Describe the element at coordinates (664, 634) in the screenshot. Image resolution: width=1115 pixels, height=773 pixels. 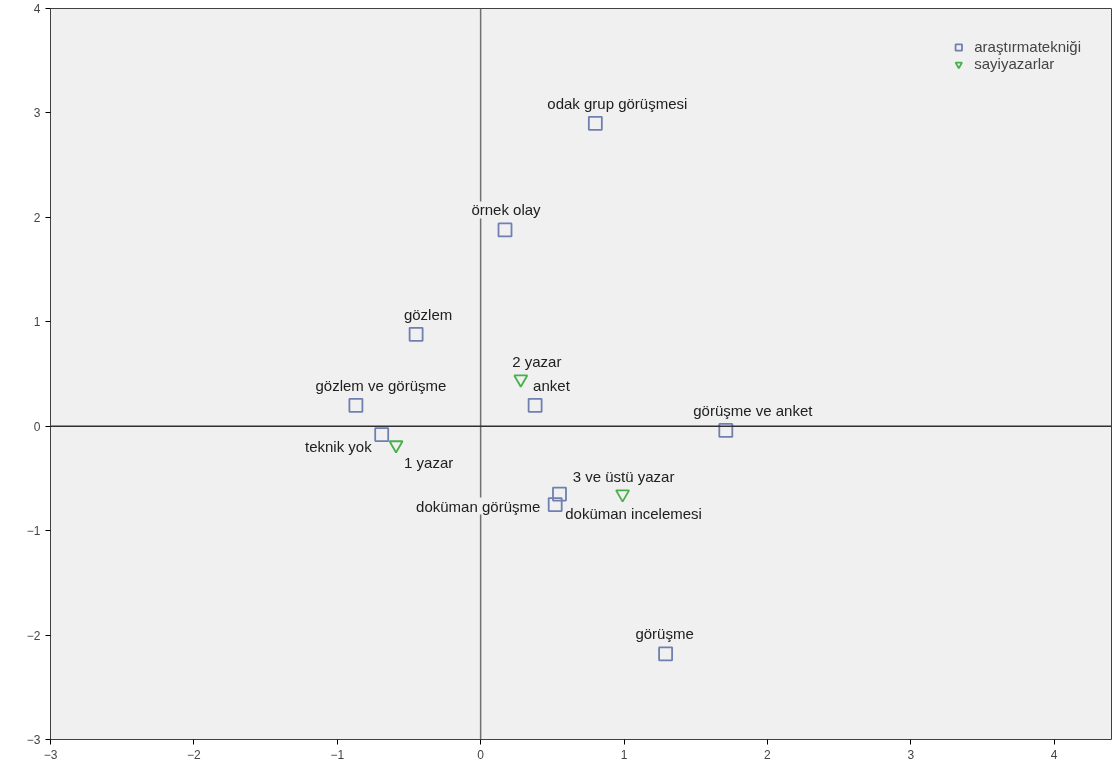
I see `annotation: görüşme` at that location.